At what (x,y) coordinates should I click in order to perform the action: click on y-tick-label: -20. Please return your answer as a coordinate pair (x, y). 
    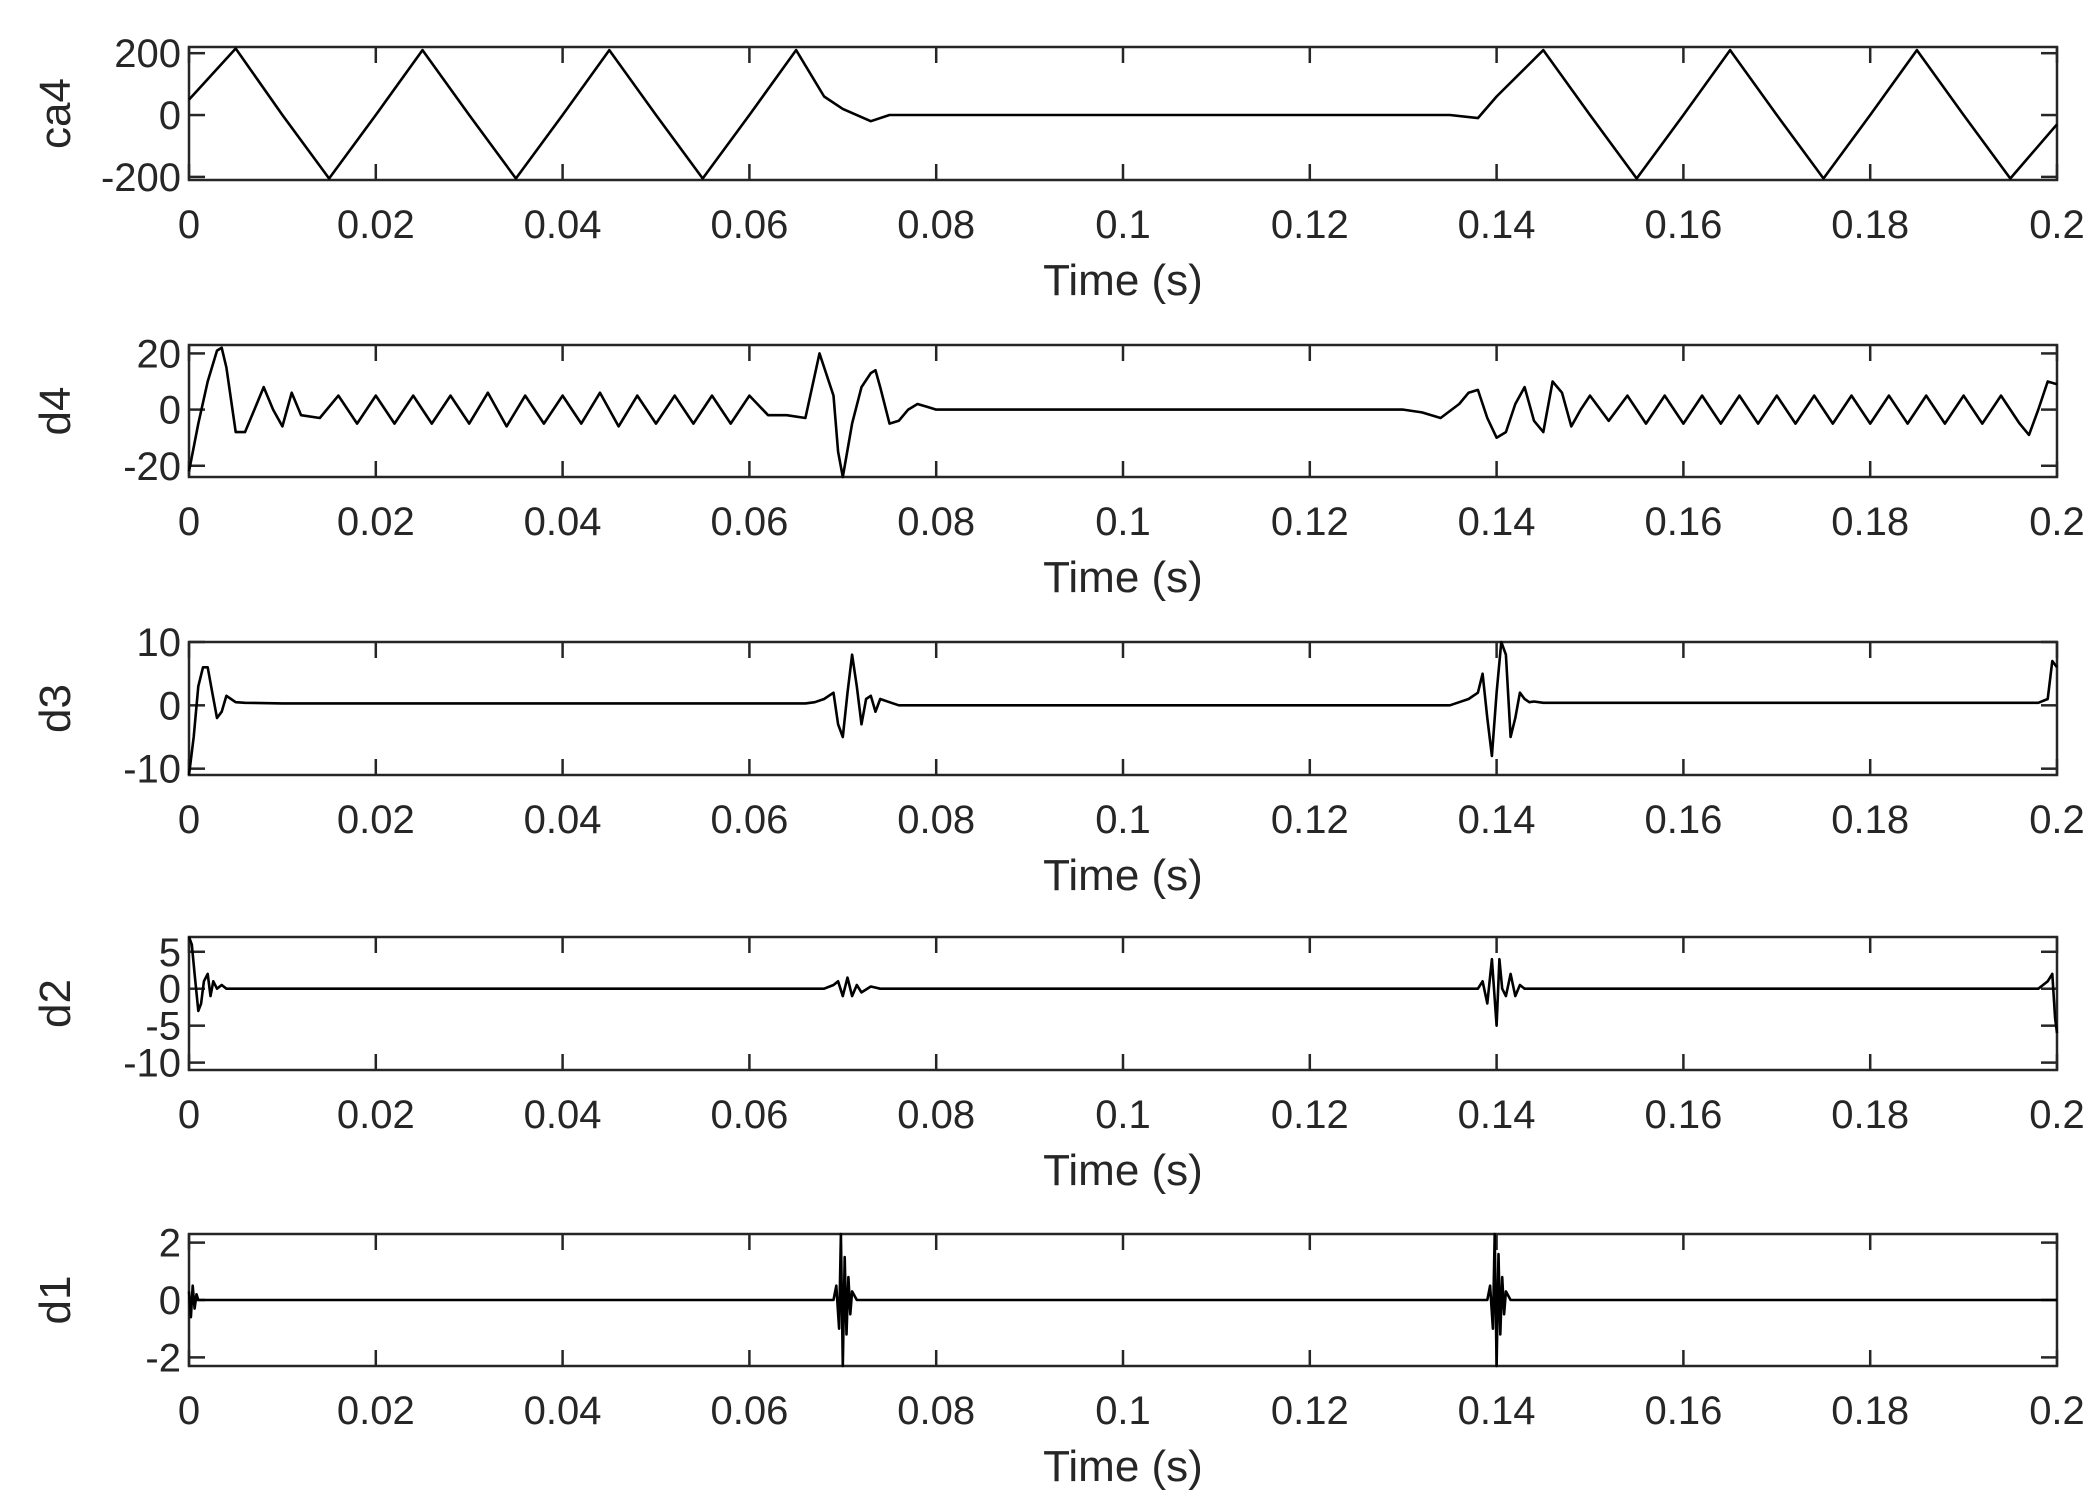
    Looking at the image, I should click on (152, 467).